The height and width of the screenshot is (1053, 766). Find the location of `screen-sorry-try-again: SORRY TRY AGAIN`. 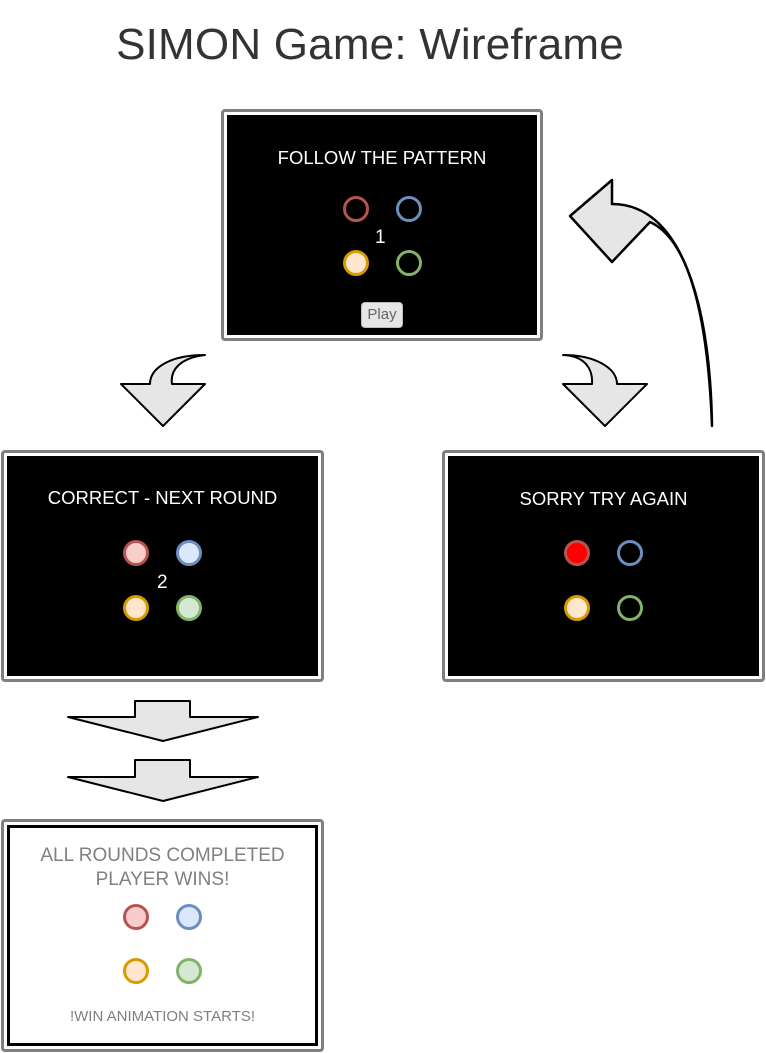

screen-sorry-try-again: SORRY TRY AGAIN is located at coordinates (603, 566).